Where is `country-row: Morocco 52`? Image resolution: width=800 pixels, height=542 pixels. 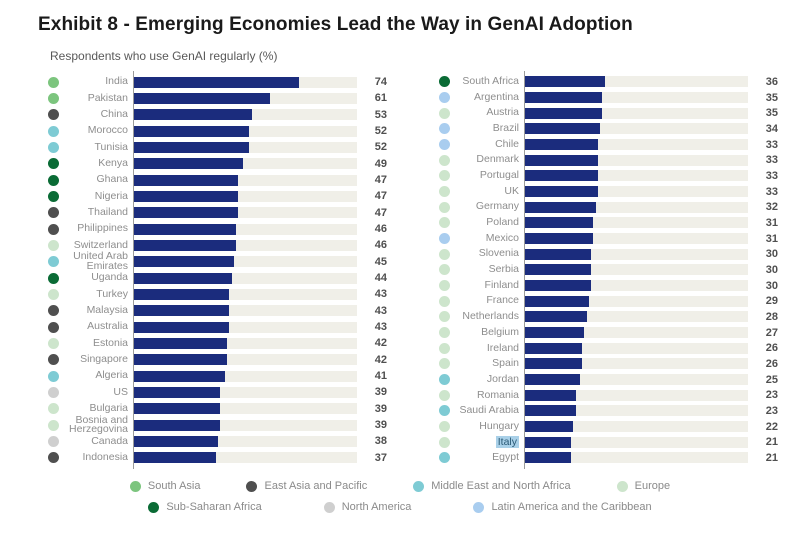 country-row: Morocco 52 is located at coordinates (217, 131).